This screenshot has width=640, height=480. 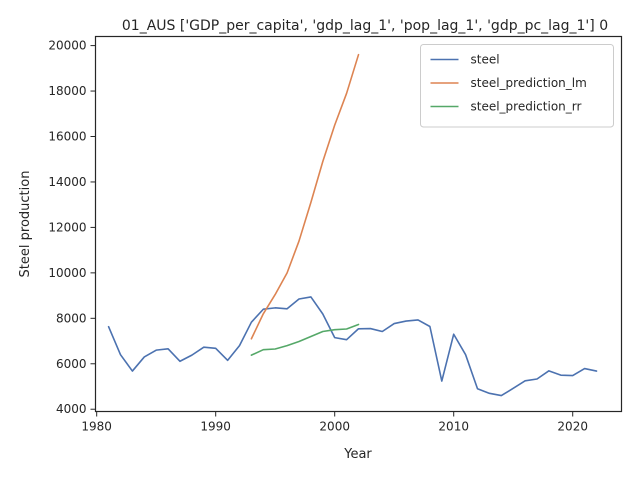 What do you see at coordinates (572, 427) in the screenshot?
I see `x-tick-label: 2020` at bounding box center [572, 427].